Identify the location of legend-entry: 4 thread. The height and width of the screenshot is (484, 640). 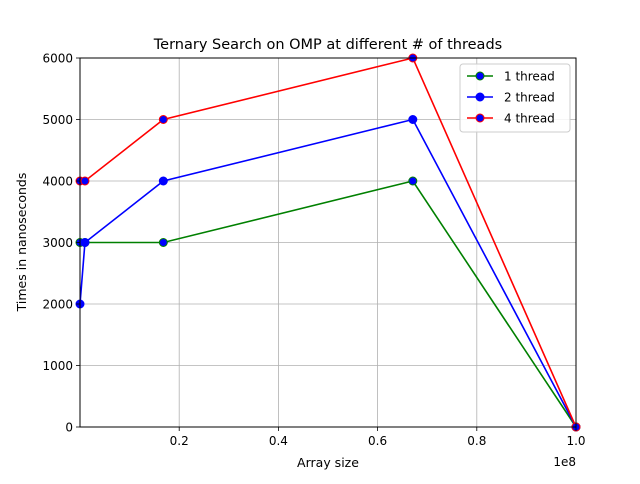
(511, 119).